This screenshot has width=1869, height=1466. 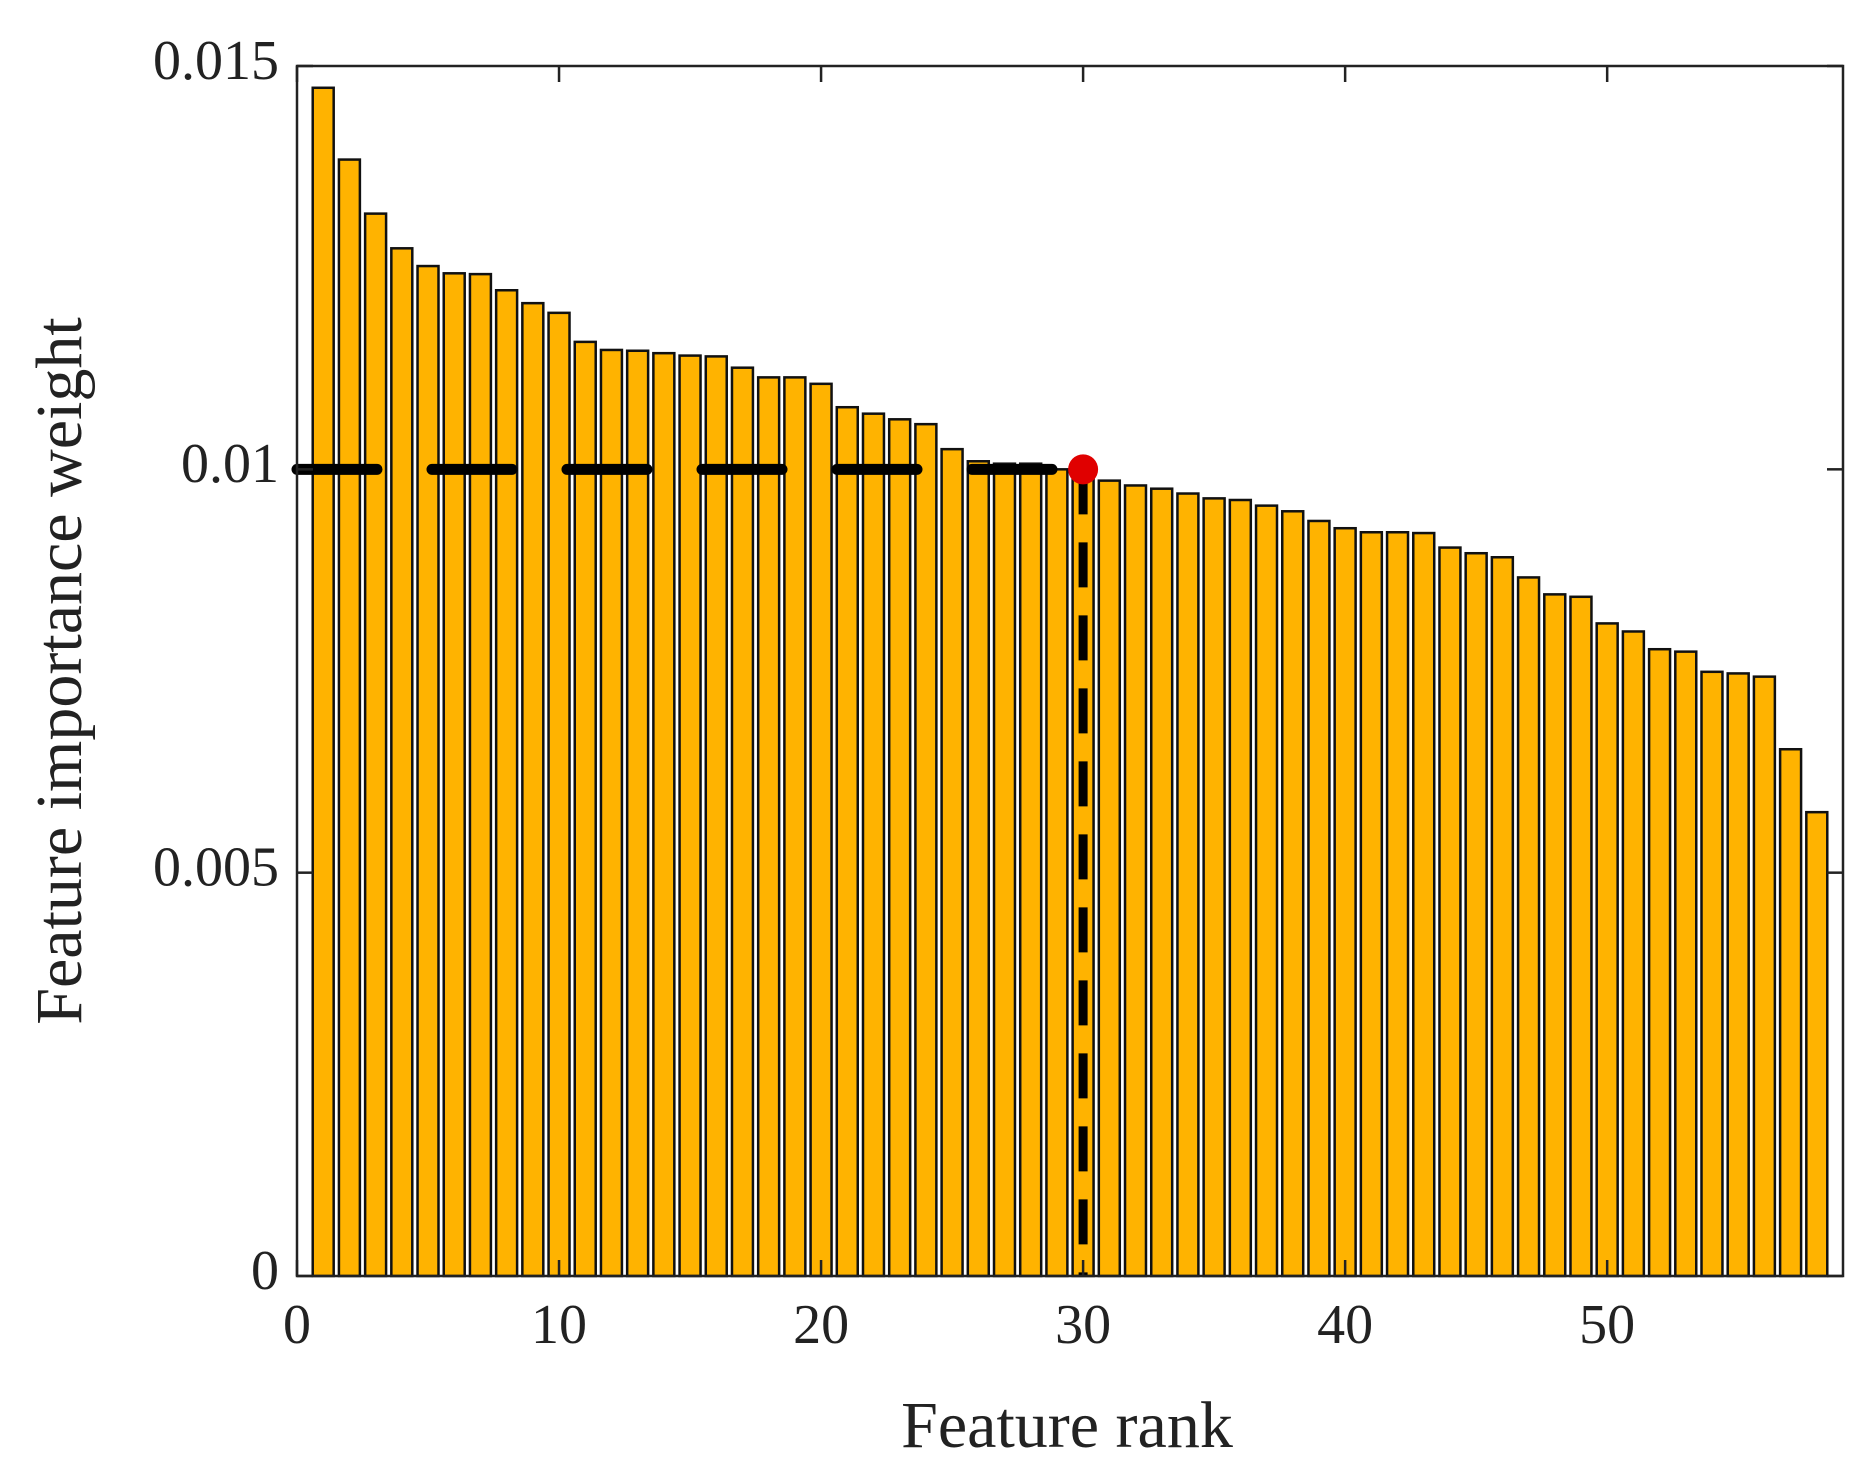 What do you see at coordinates (559, 1325) in the screenshot?
I see `x-tick-label: 10` at bounding box center [559, 1325].